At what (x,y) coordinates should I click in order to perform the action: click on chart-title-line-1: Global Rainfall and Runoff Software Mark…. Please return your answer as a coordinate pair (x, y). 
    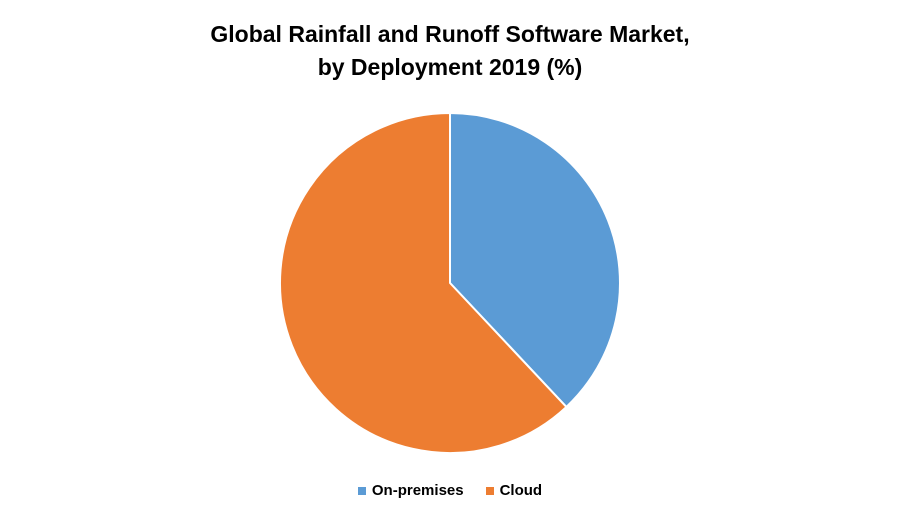
    Looking at the image, I should click on (450, 34).